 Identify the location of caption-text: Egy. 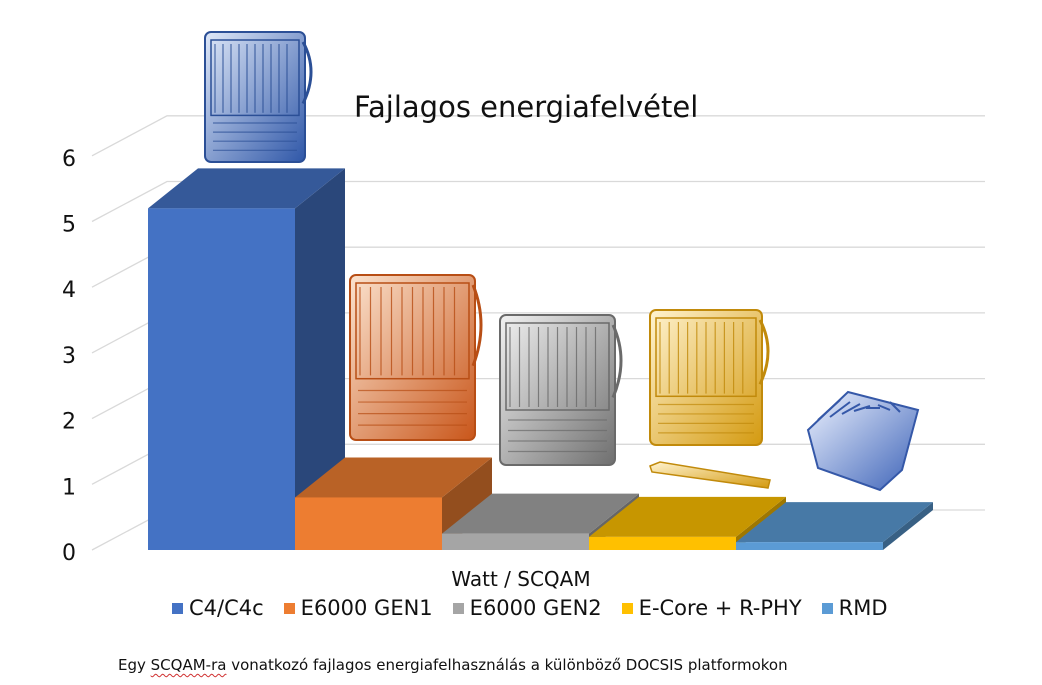
(134, 665).